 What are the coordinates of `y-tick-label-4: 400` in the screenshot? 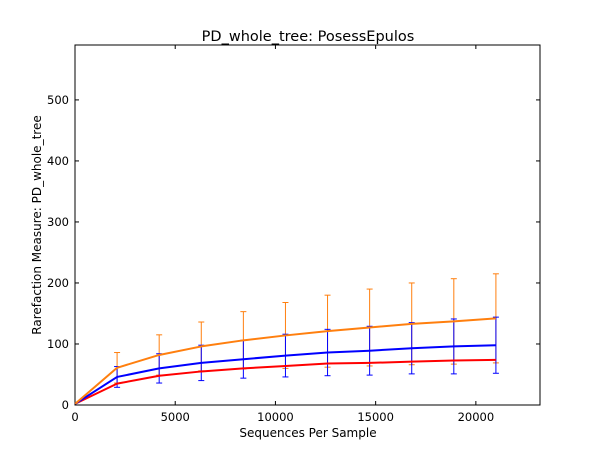 It's located at (58, 161).